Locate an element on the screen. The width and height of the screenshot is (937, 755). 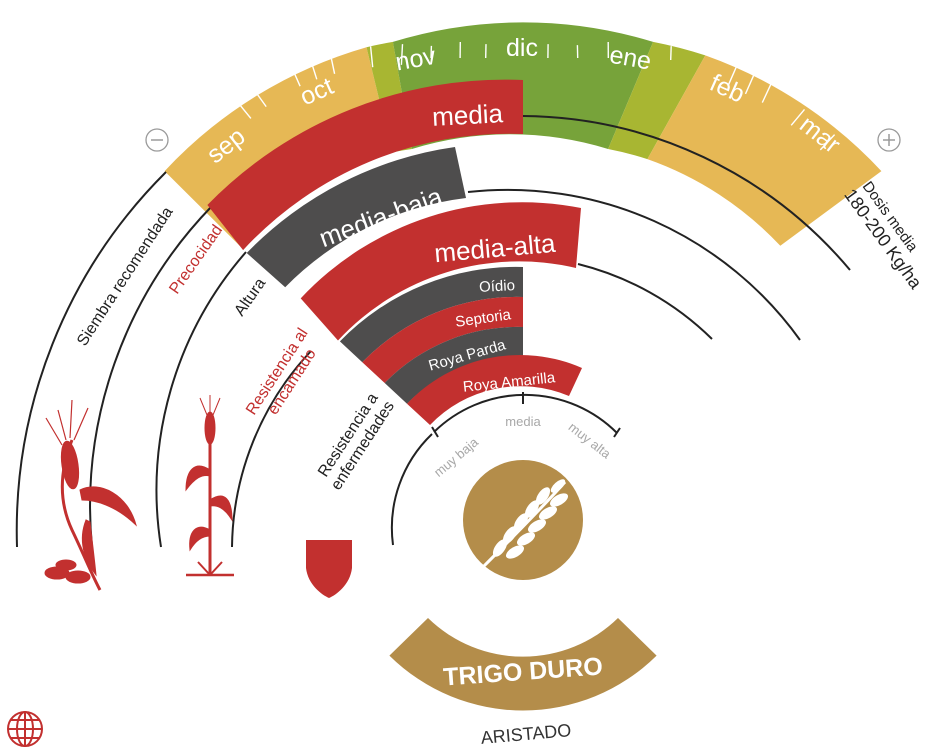
label-enfermedades: Resistencia a enfermedades is located at coordinates (355, 440).